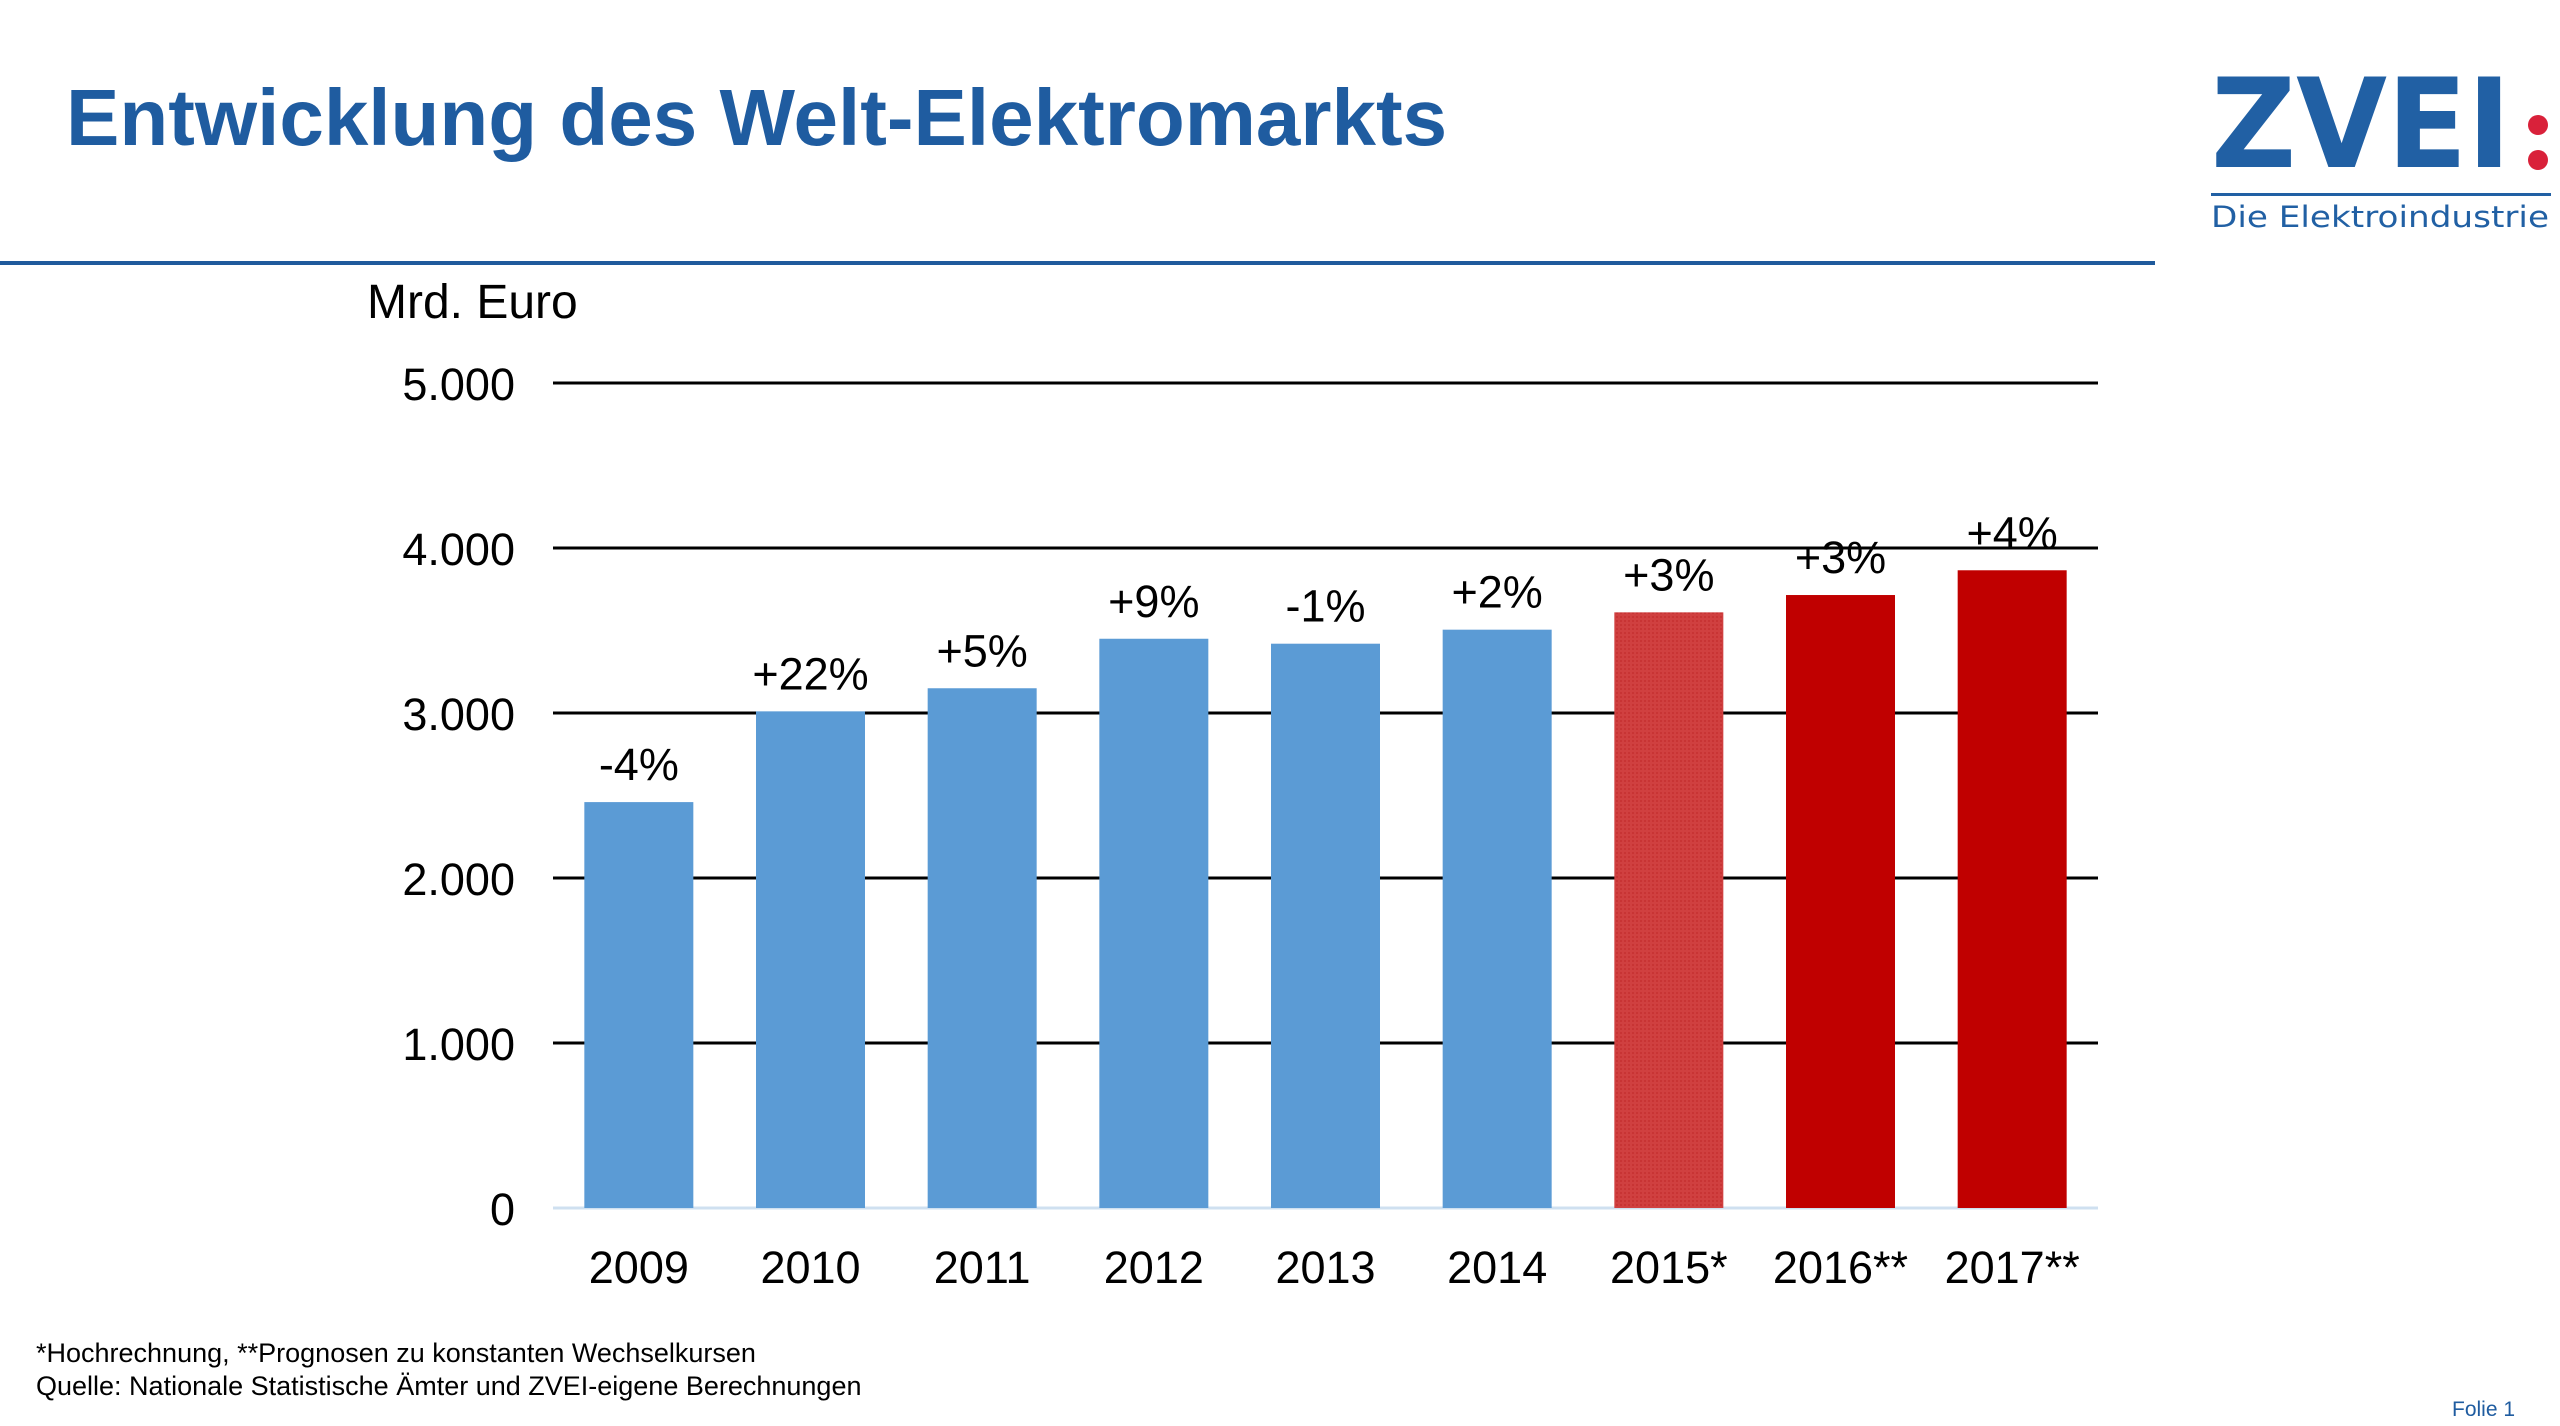  What do you see at coordinates (810, 1267) in the screenshot?
I see `x-tick-label: 2010` at bounding box center [810, 1267].